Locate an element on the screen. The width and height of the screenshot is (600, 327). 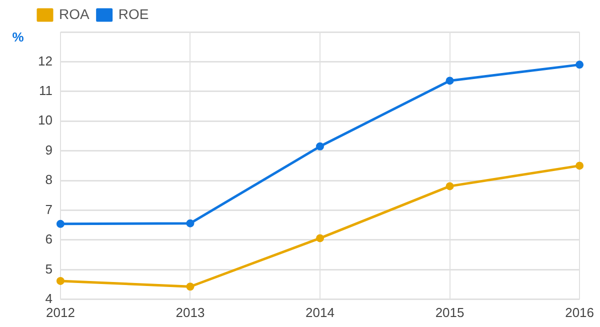
y-tick-label: 11 is located at coordinates (45, 90).